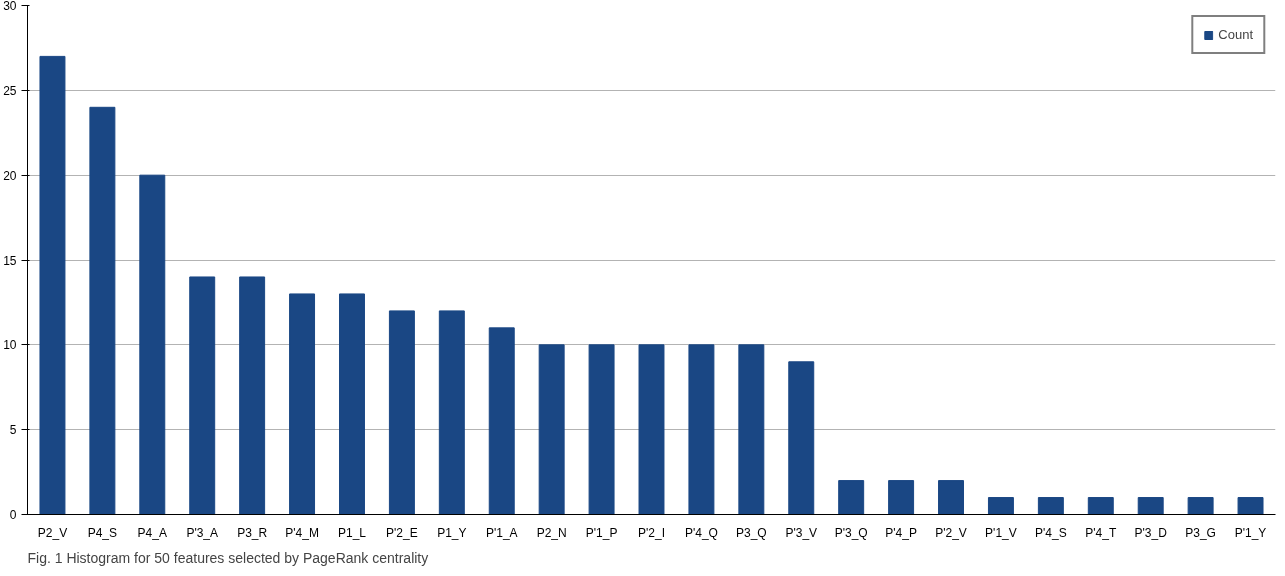 Image resolution: width=1285 pixels, height=576 pixels. What do you see at coordinates (228, 557) in the screenshot?
I see `caption: Fig. 1 Histogram for 50 features selected by PageRank centrality` at bounding box center [228, 557].